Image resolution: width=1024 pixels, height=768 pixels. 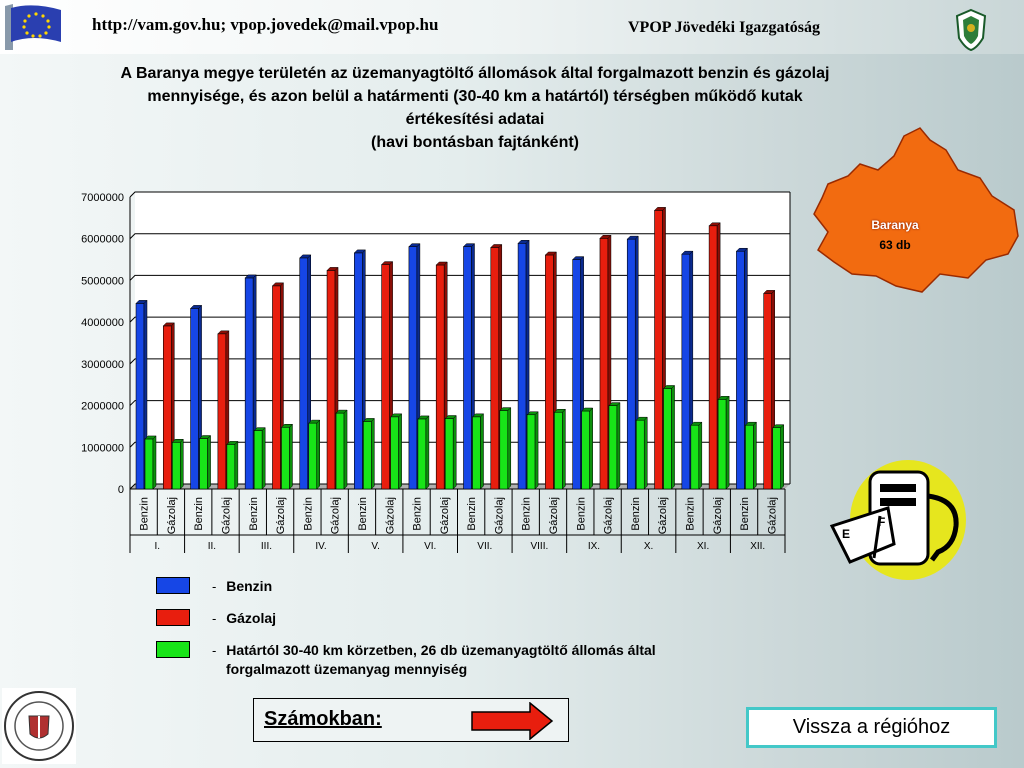 I want to click on baranya-map-shape, so click(x=916, y=210).